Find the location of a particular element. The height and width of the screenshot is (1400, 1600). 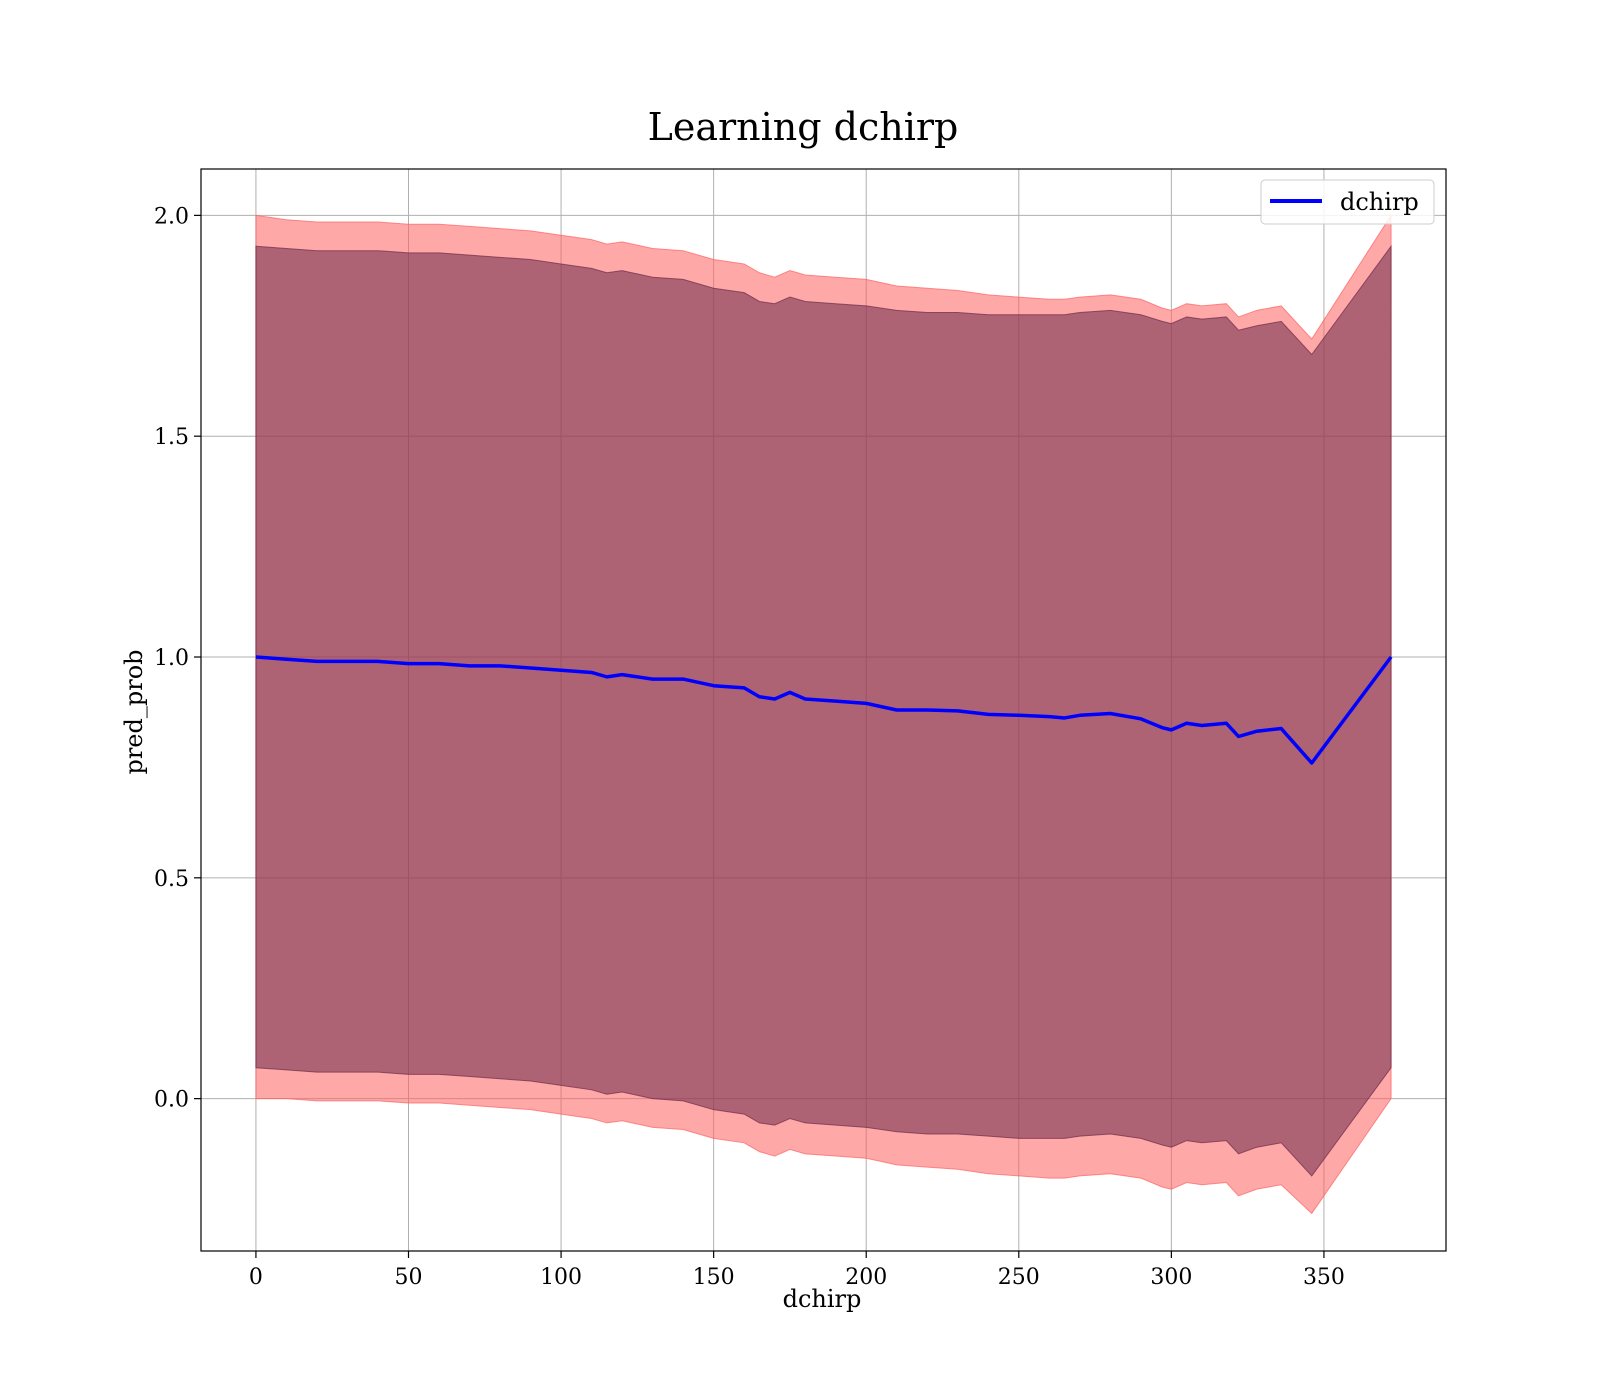

x-tick-label: 100 is located at coordinates (561, 1277).